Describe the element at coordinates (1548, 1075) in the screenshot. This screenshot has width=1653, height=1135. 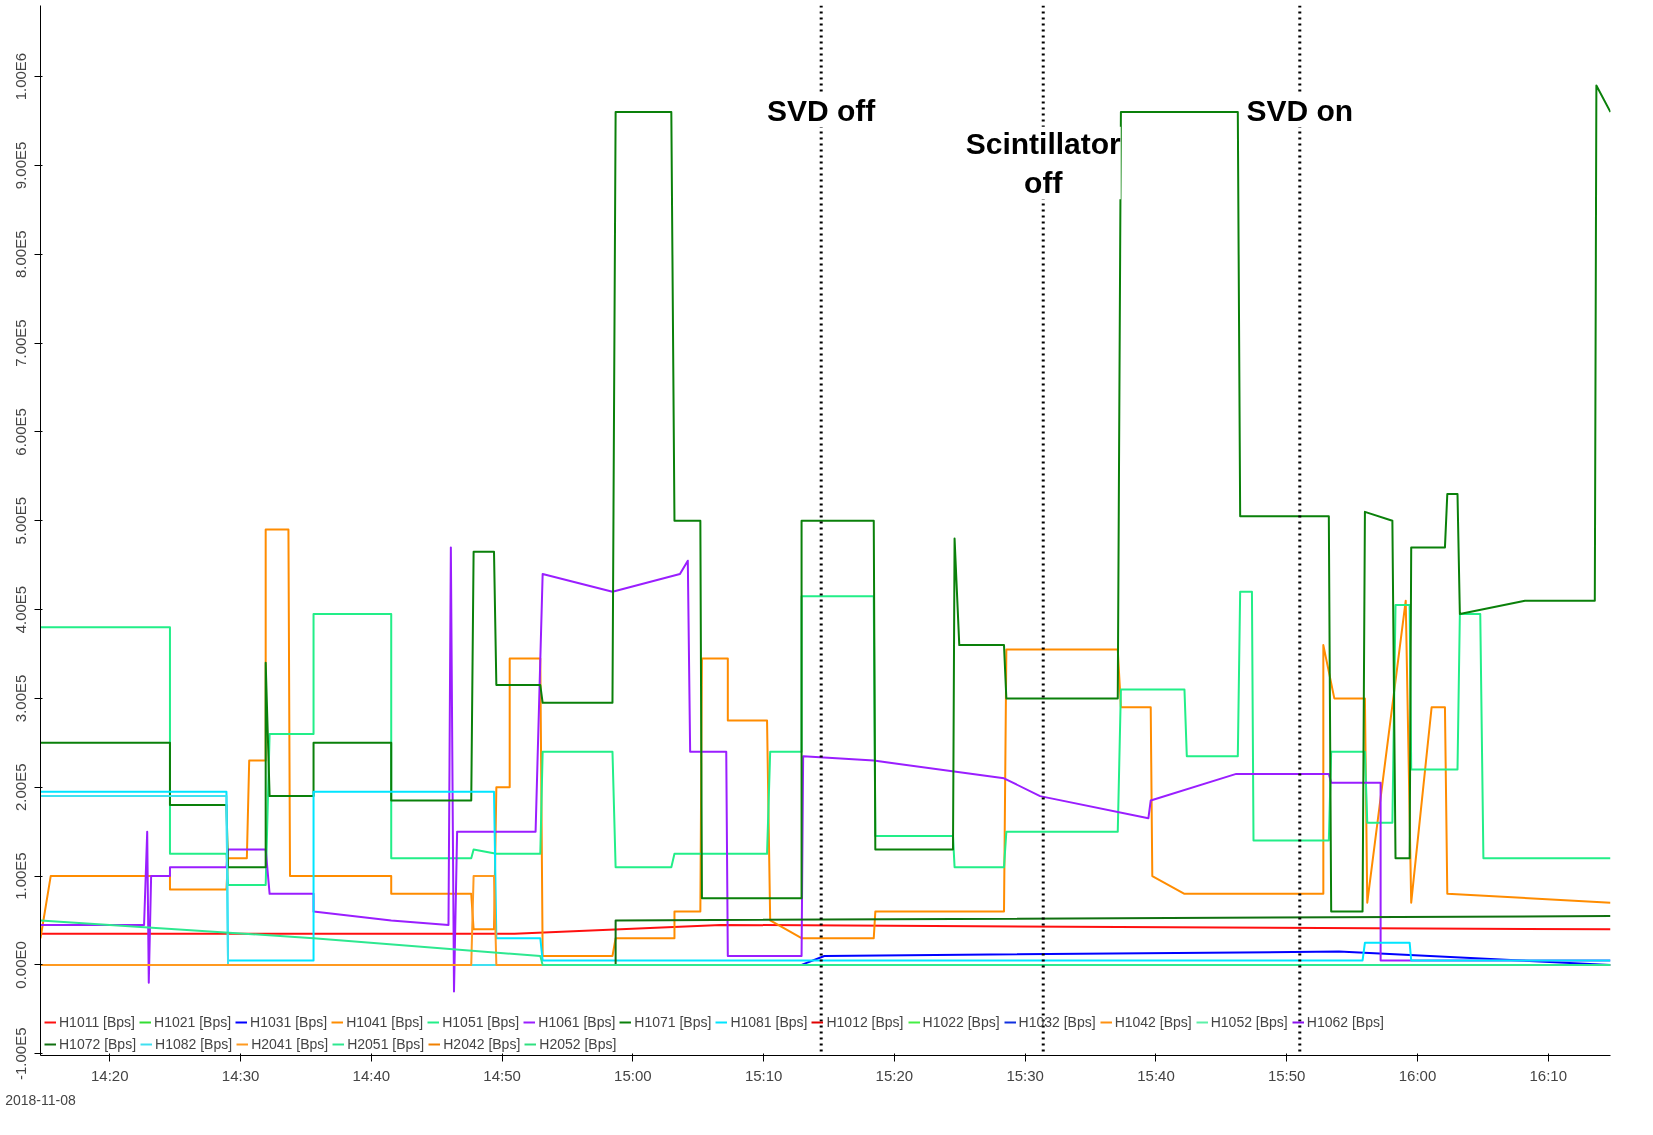
I see `x-tick-label: 16:10` at that location.